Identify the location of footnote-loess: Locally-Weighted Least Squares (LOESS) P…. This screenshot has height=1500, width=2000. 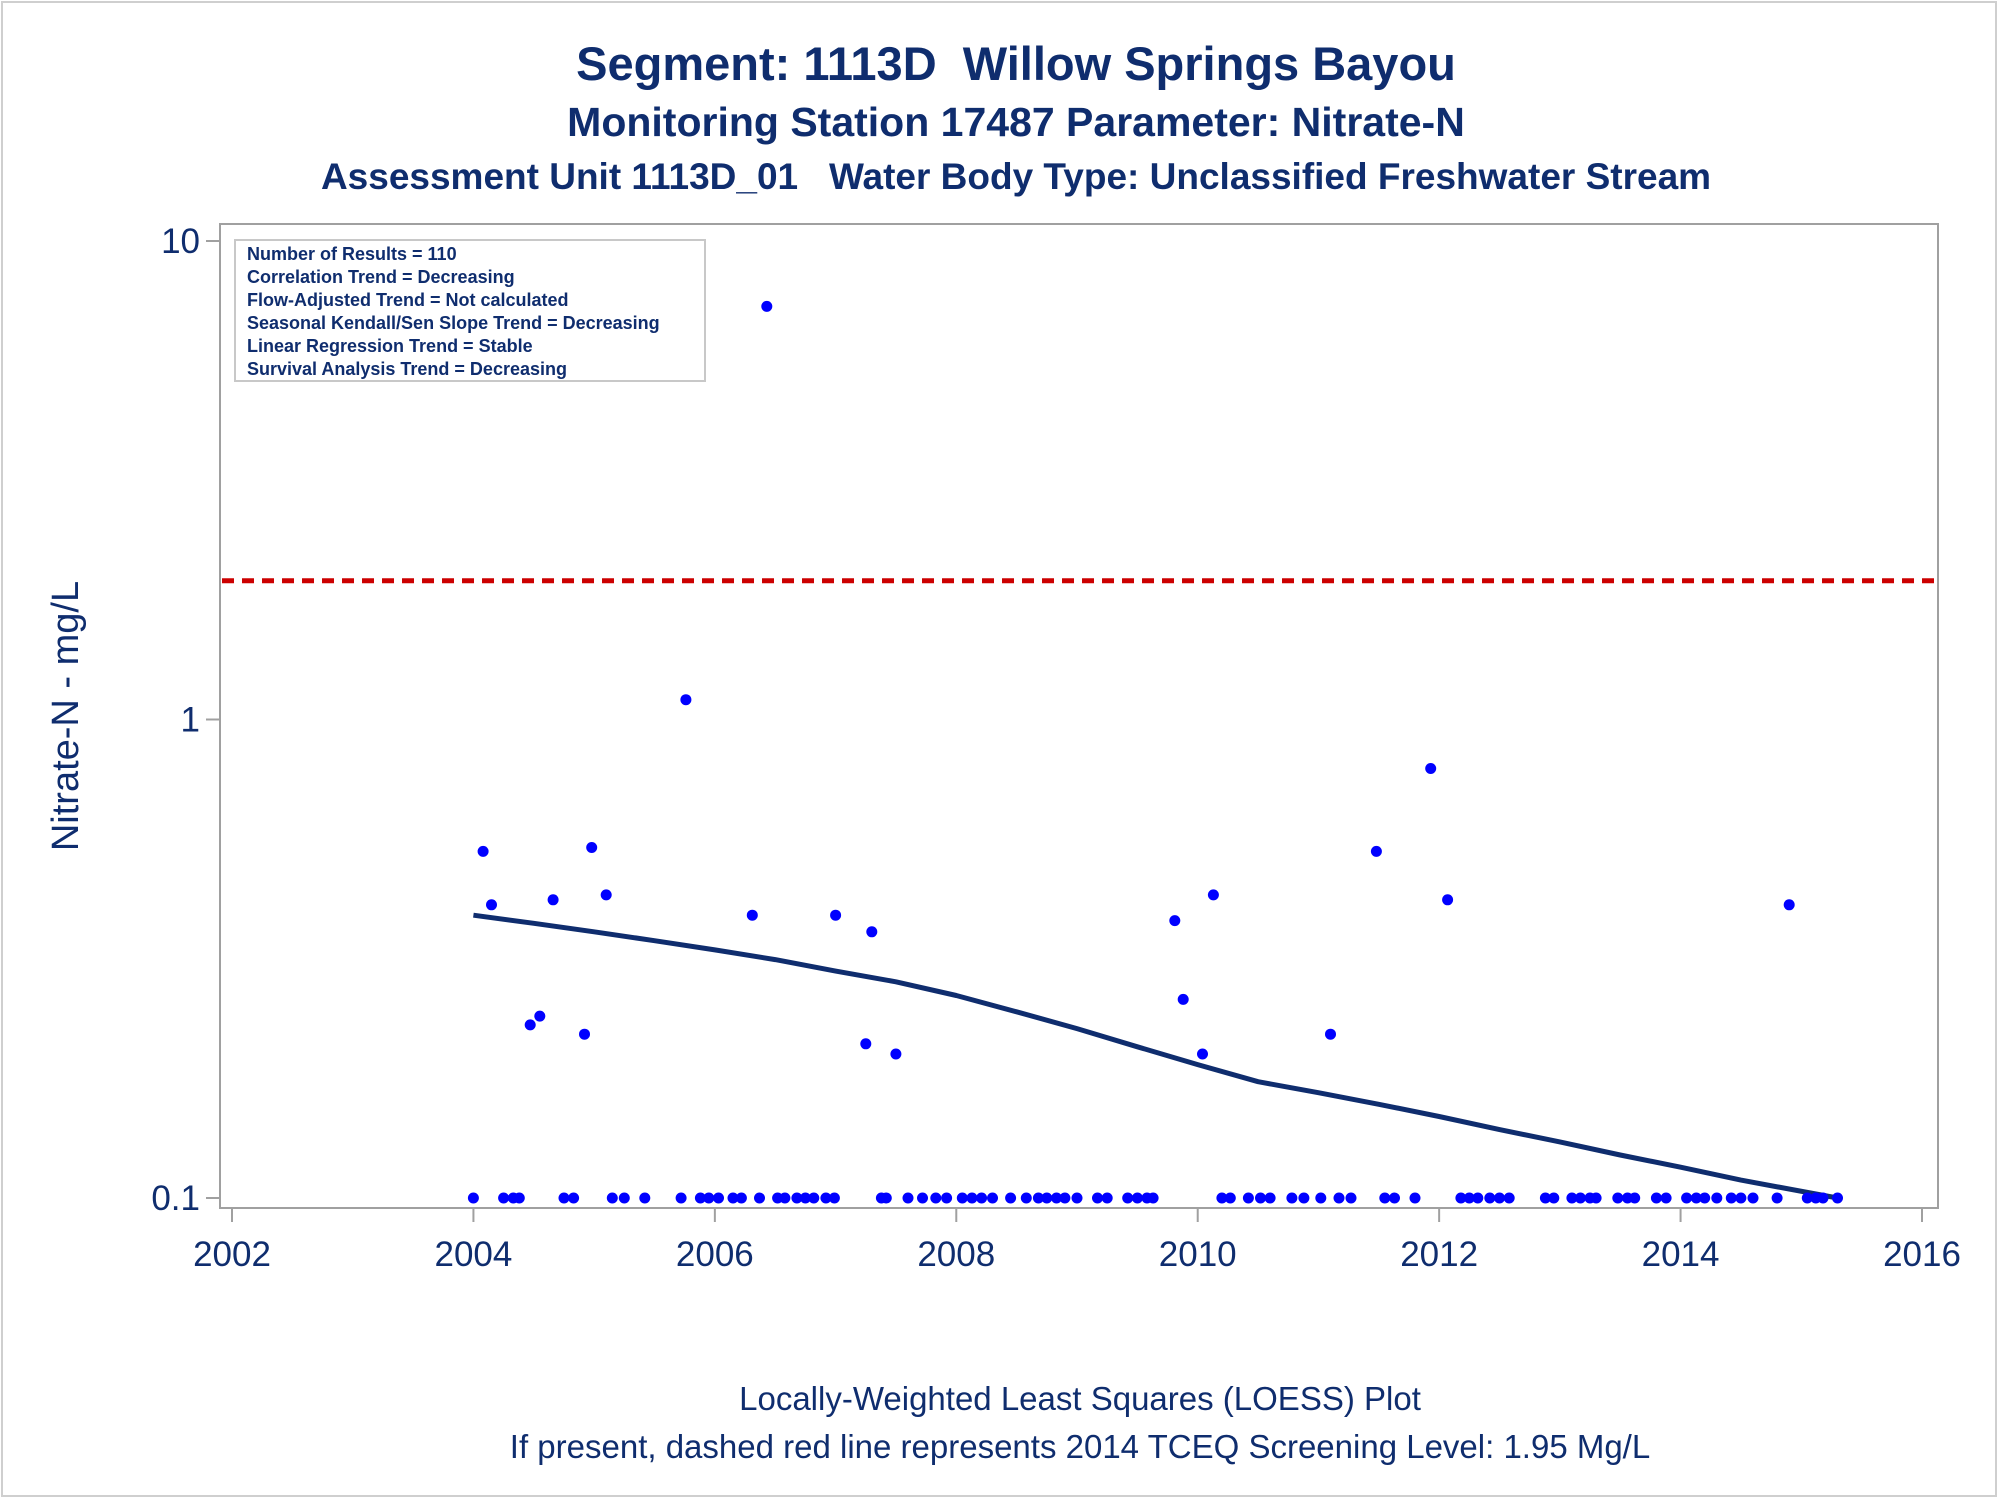
(1080, 1398).